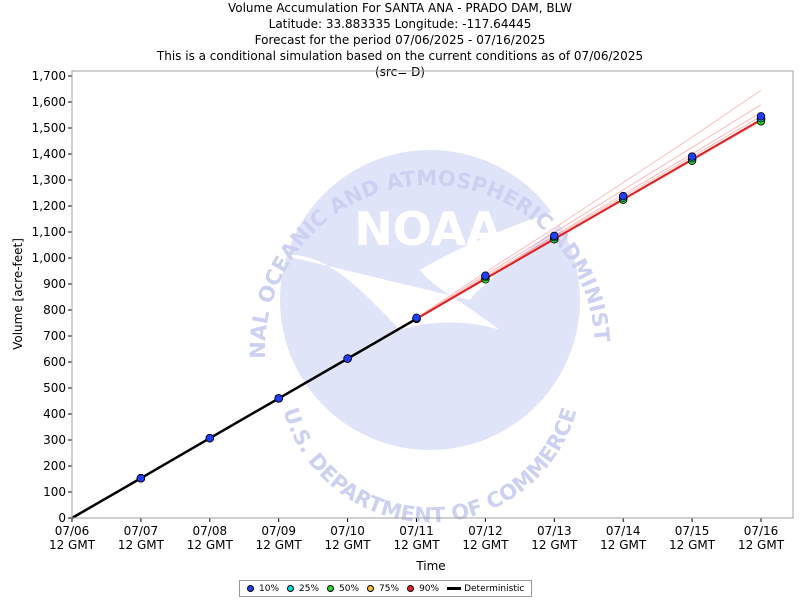 The image size is (800, 600). I want to click on x-tick-label-date: 07/16, so click(761, 531).